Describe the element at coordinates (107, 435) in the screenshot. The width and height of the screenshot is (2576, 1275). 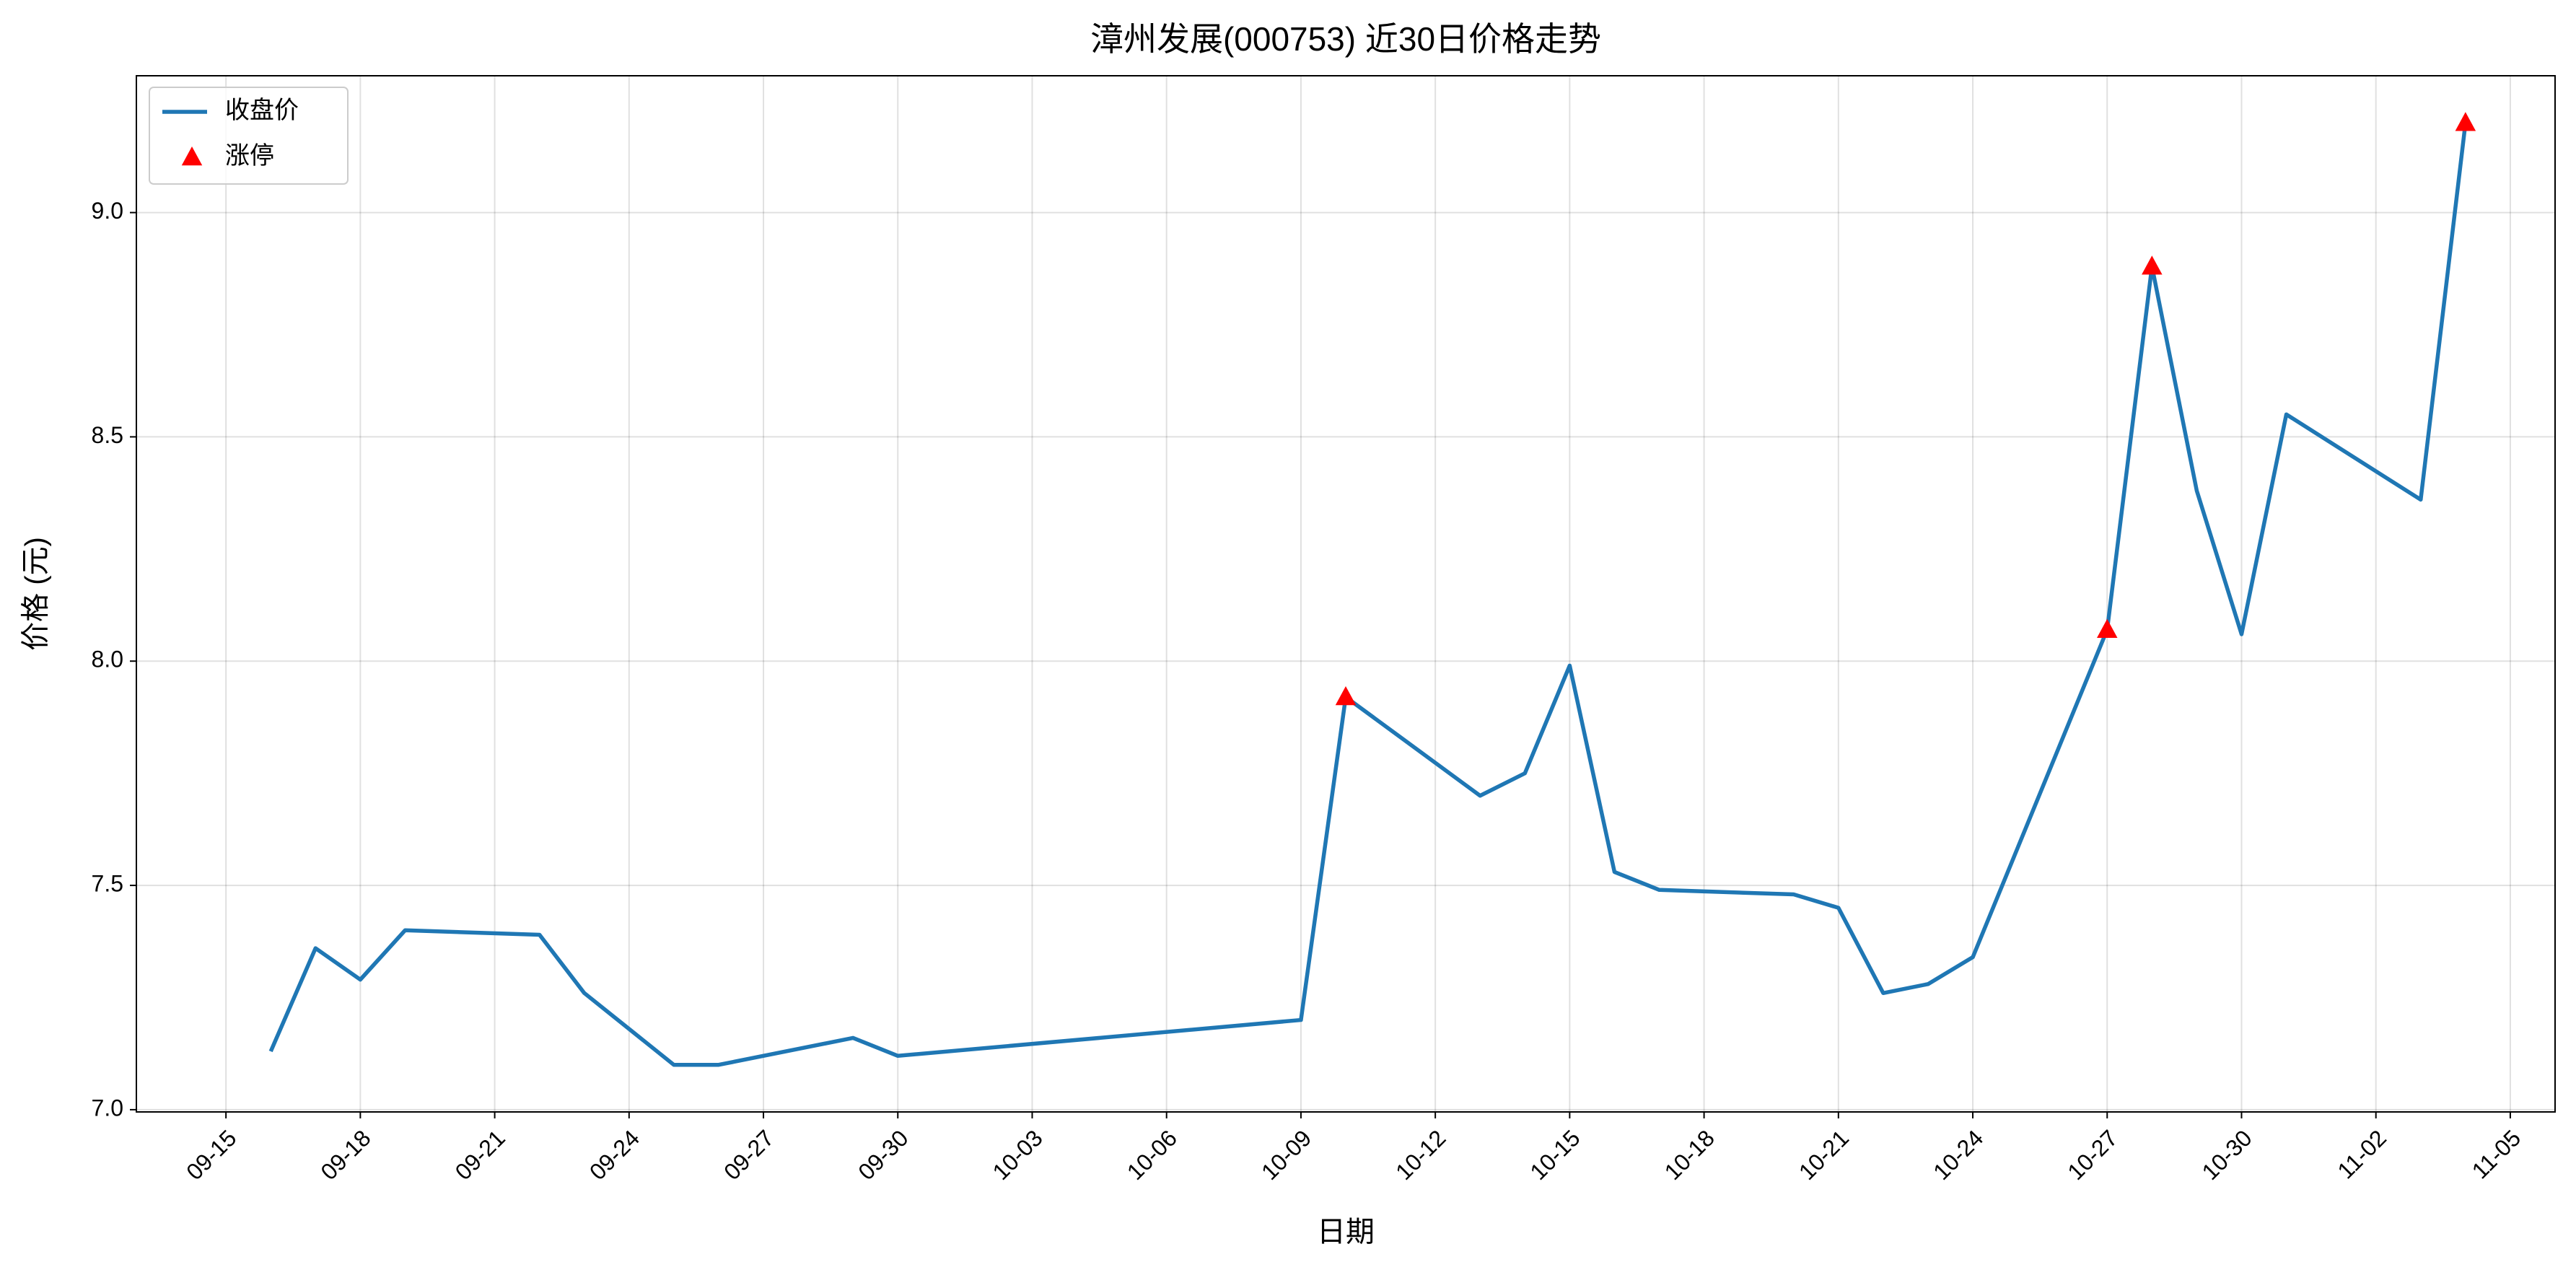
I see `y-tick-label: 8.5` at that location.